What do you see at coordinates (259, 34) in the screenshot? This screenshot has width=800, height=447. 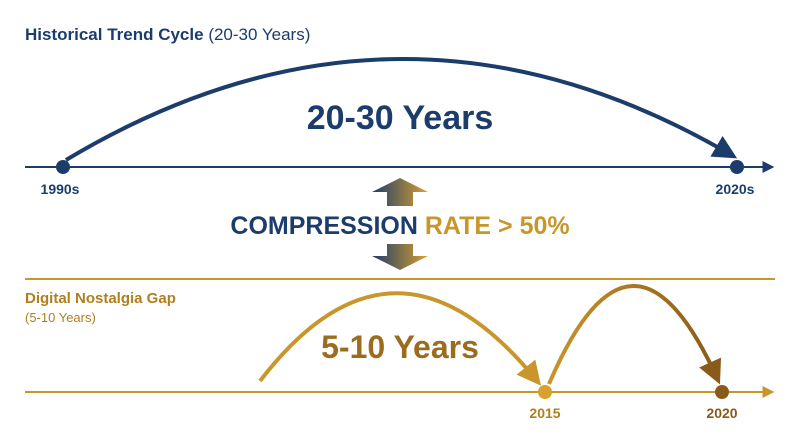 I see `header-subtitle: (20-30 Years)` at bounding box center [259, 34].